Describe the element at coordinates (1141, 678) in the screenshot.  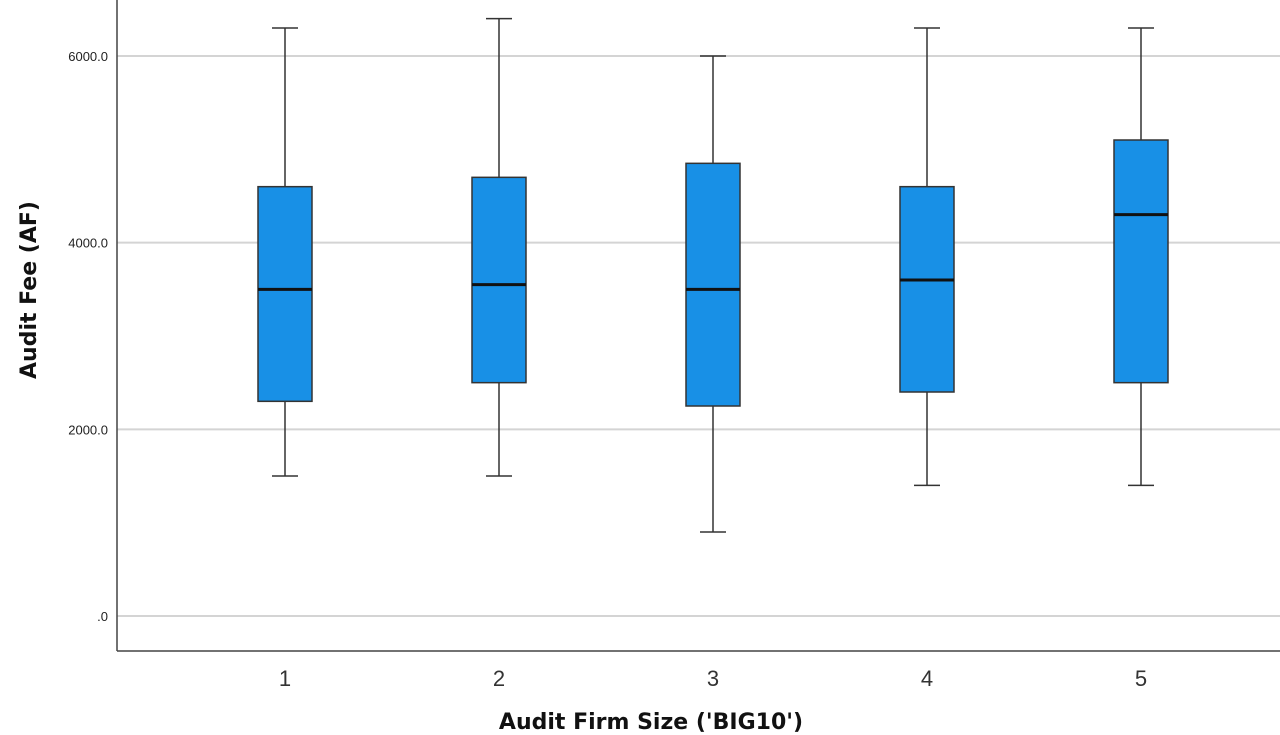
I see `x-tick-label: 5` at that location.